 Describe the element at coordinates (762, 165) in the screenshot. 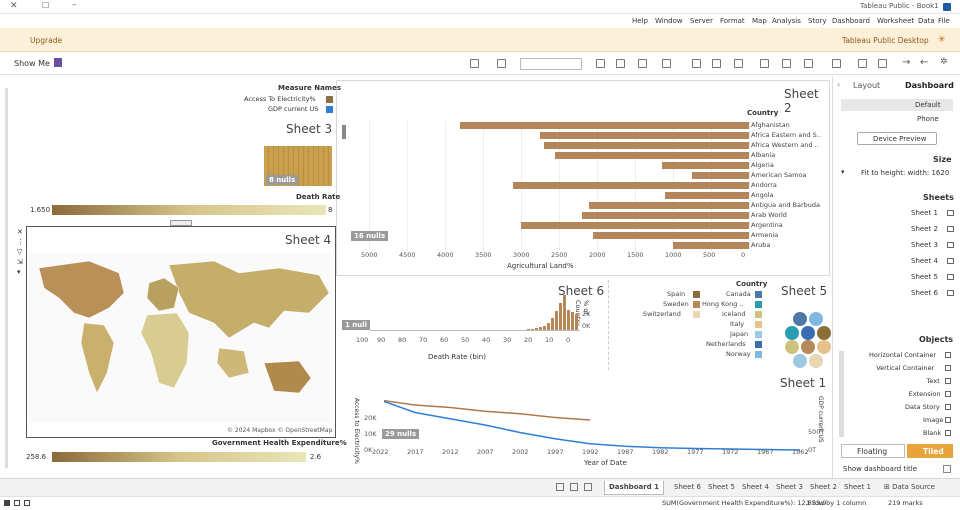

I see `category-label: Algeria` at that location.